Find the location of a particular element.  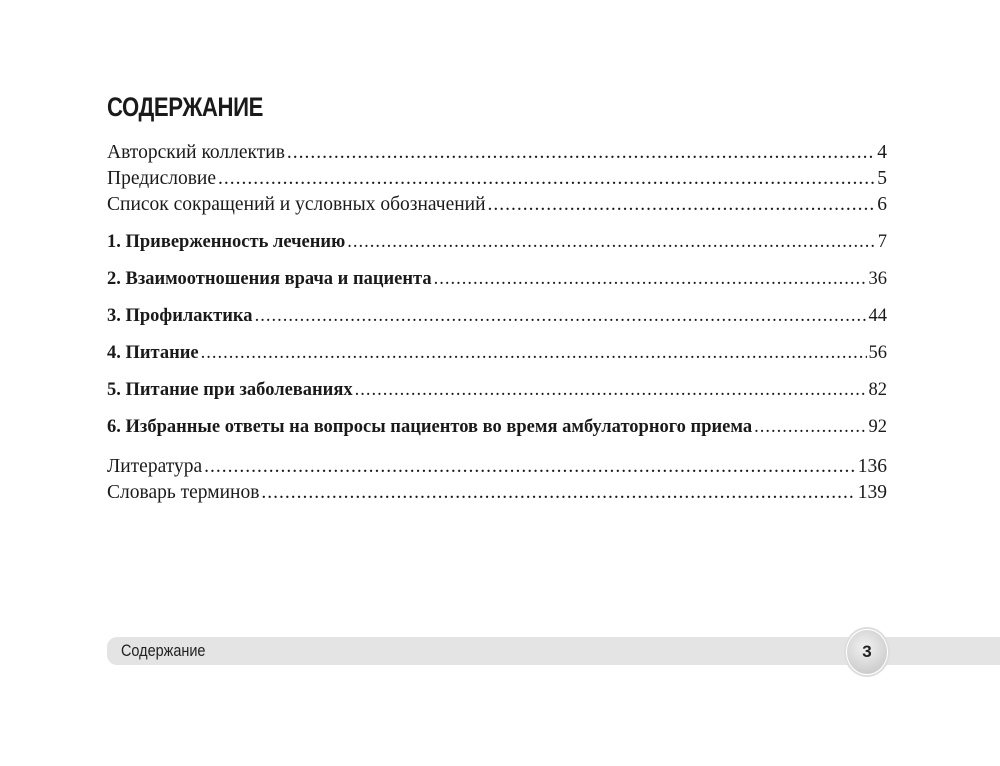

toc-entry-label: Предисловие is located at coordinates (162, 178).